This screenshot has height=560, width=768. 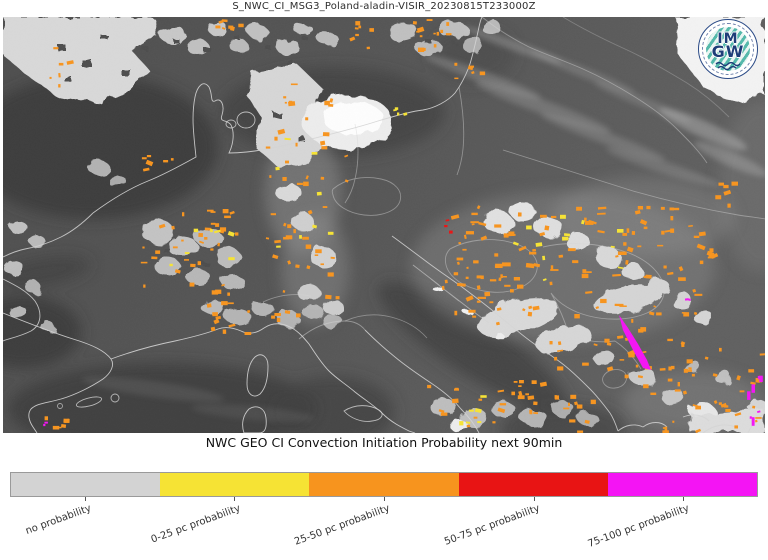 I want to click on legend-label: 25-50 pc probability, so click(x=342, y=525).